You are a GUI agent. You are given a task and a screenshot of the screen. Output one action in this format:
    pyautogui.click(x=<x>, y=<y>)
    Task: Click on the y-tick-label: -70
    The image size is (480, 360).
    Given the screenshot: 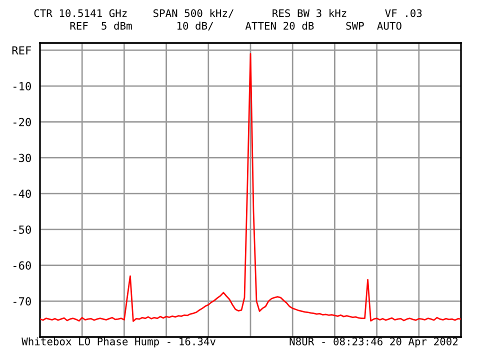 What is the action you would take?
    pyautogui.click(x=22, y=301)
    